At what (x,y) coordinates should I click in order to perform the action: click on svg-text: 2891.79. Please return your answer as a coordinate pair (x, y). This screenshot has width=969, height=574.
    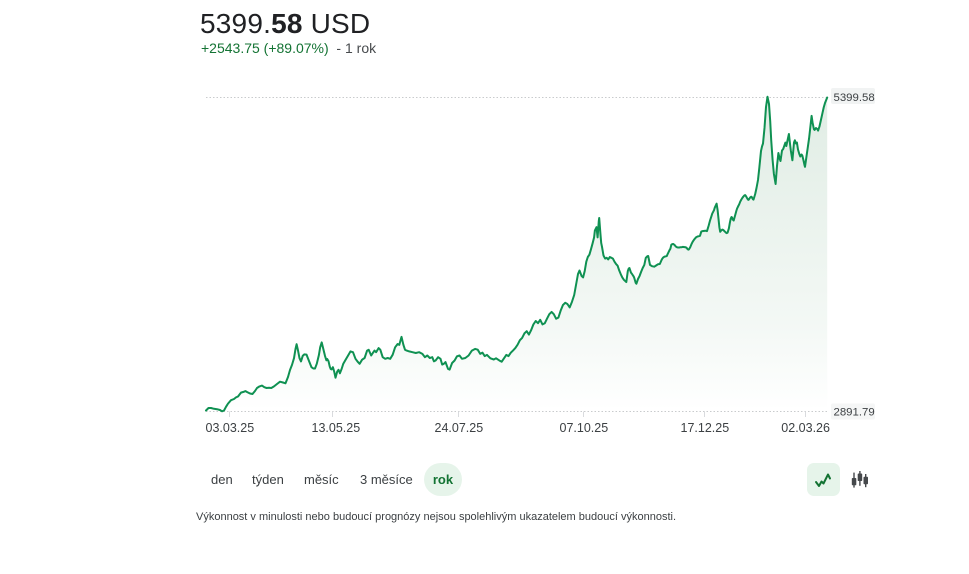
    Looking at the image, I should click on (854, 413).